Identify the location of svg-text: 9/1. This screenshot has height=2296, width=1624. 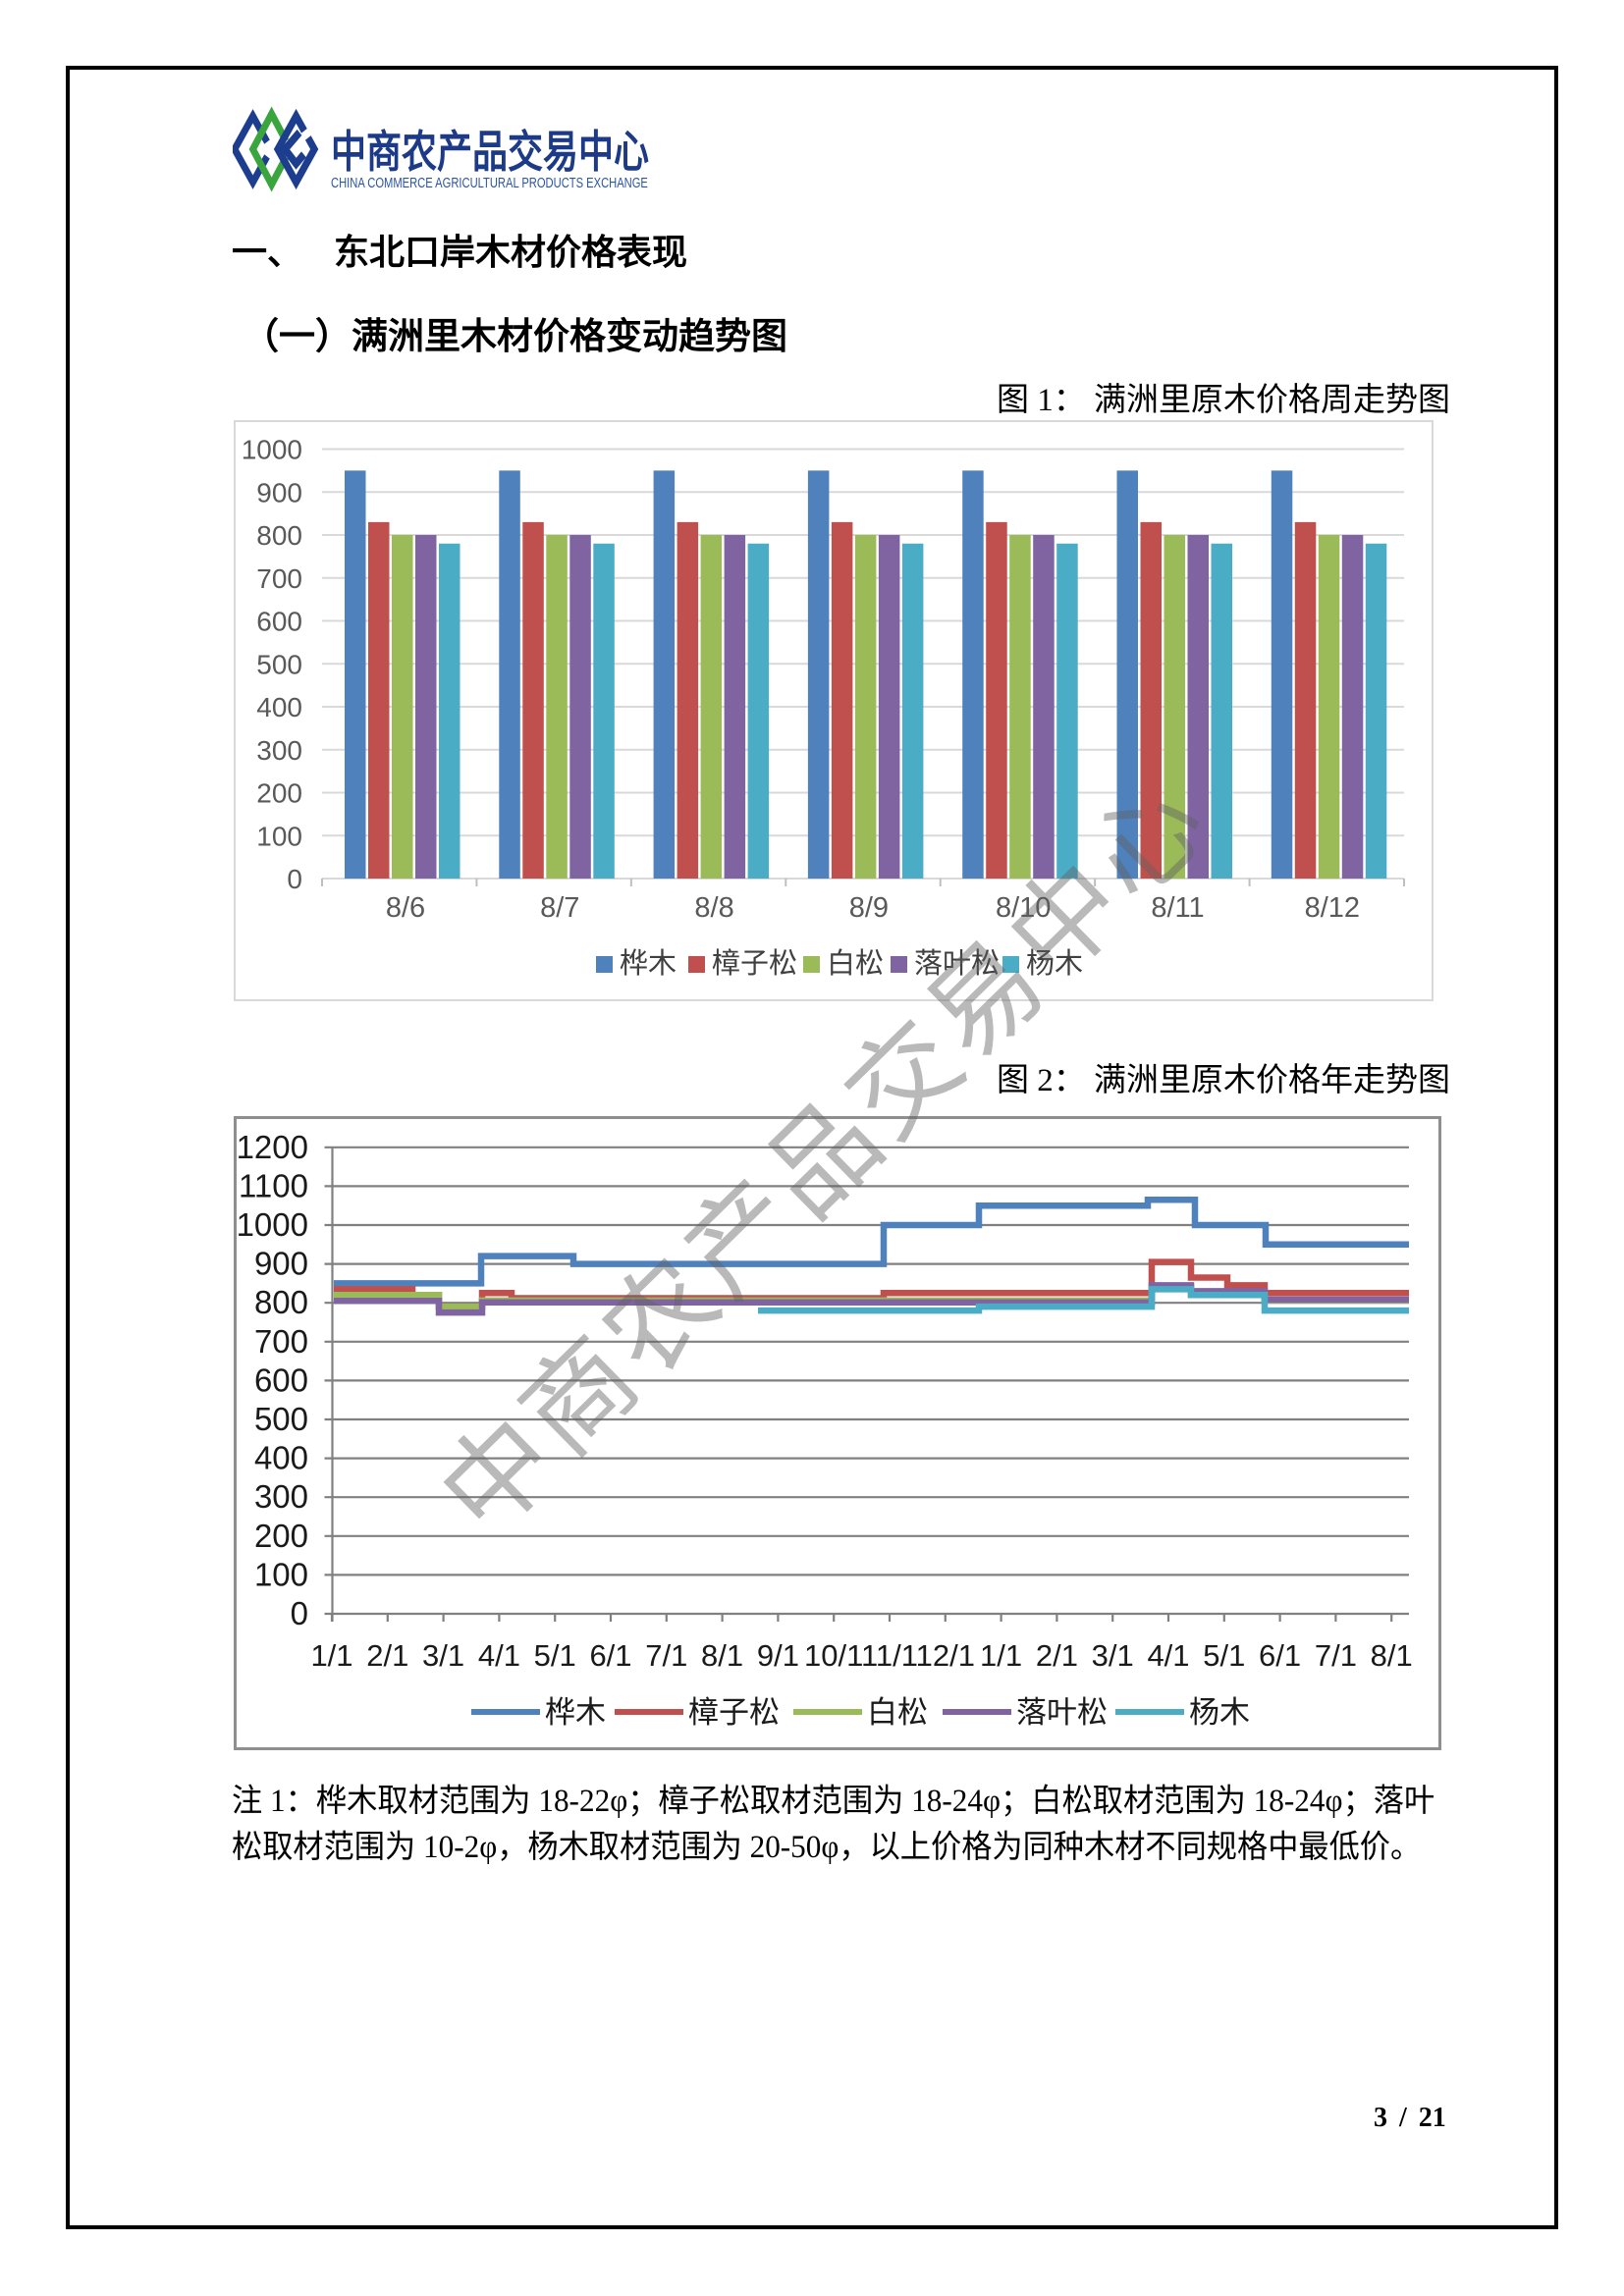
(778, 1655).